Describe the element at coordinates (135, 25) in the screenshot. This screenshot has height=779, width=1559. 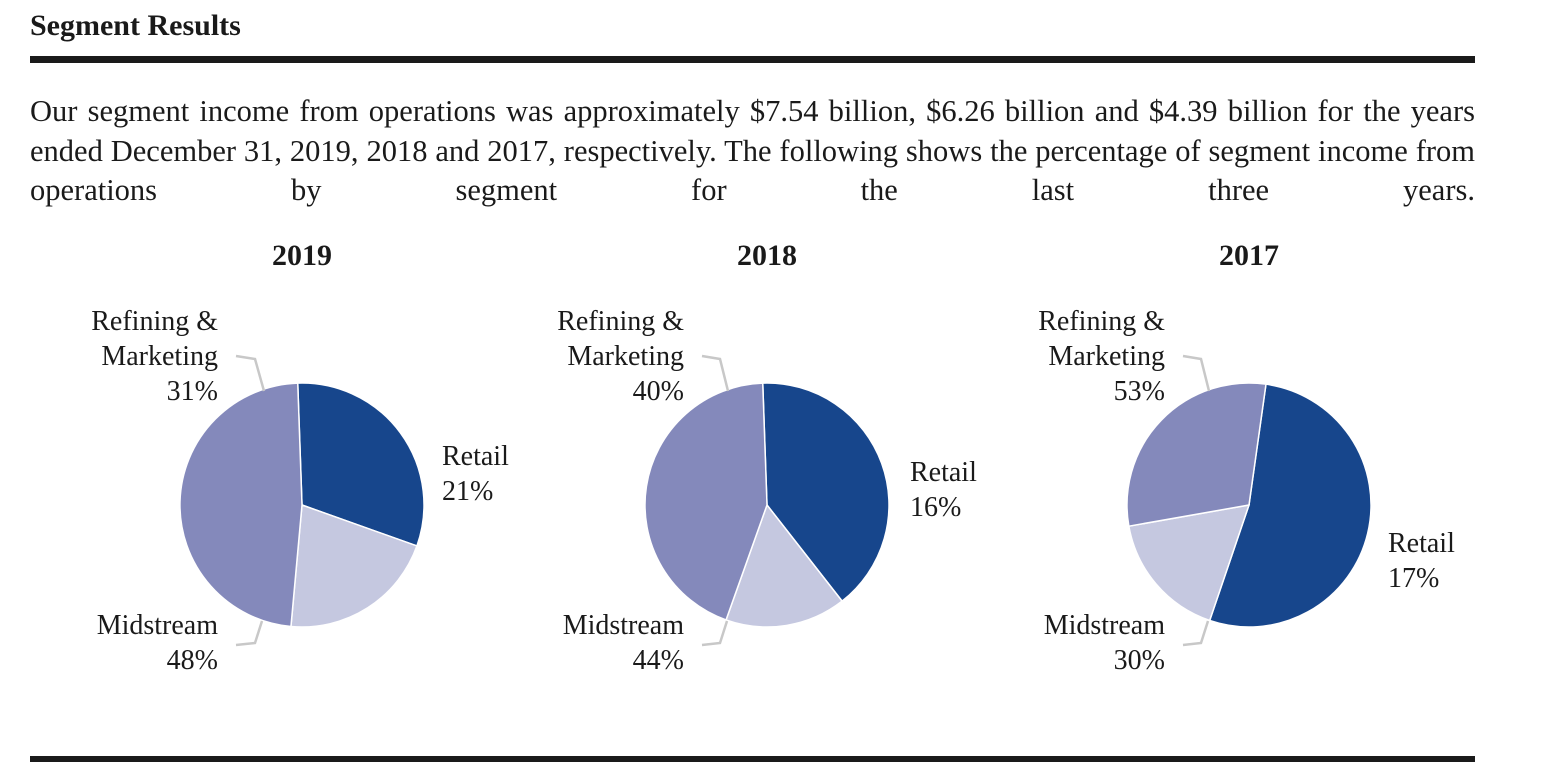
I see `section-heading: Segment Results` at that location.